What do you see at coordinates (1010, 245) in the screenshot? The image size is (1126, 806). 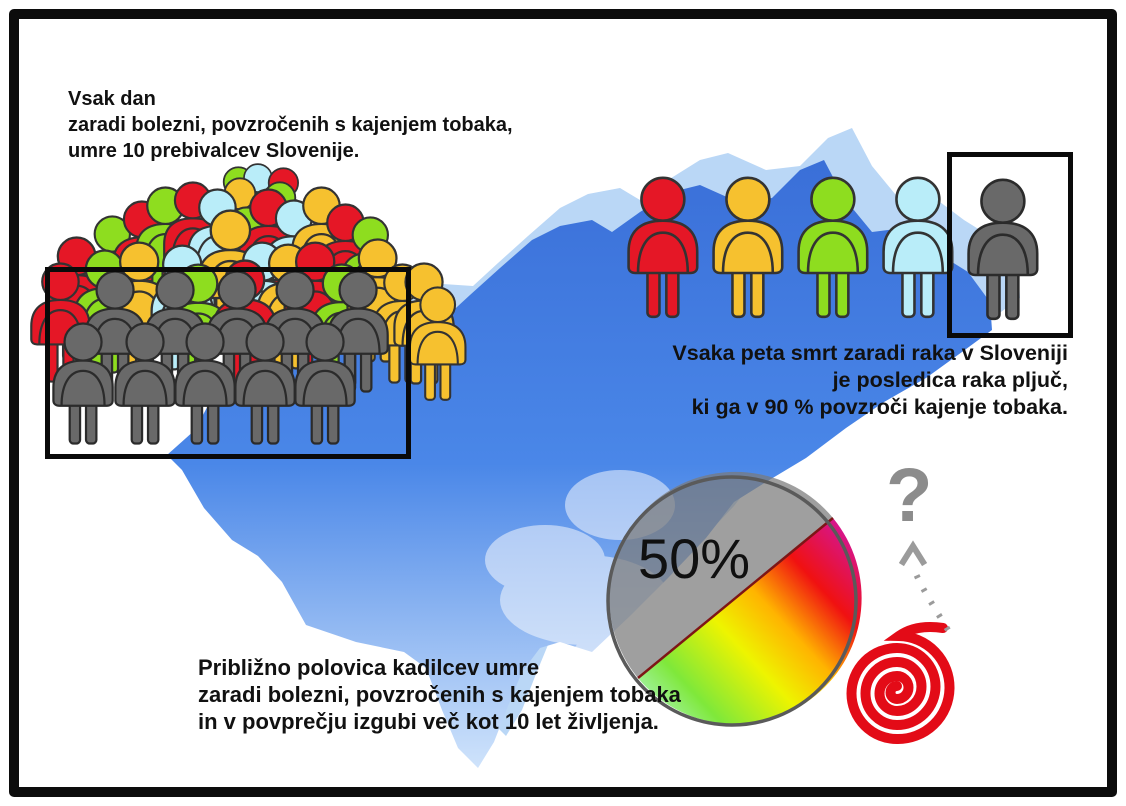 I see `highlight-box-fifth-figure` at bounding box center [1010, 245].